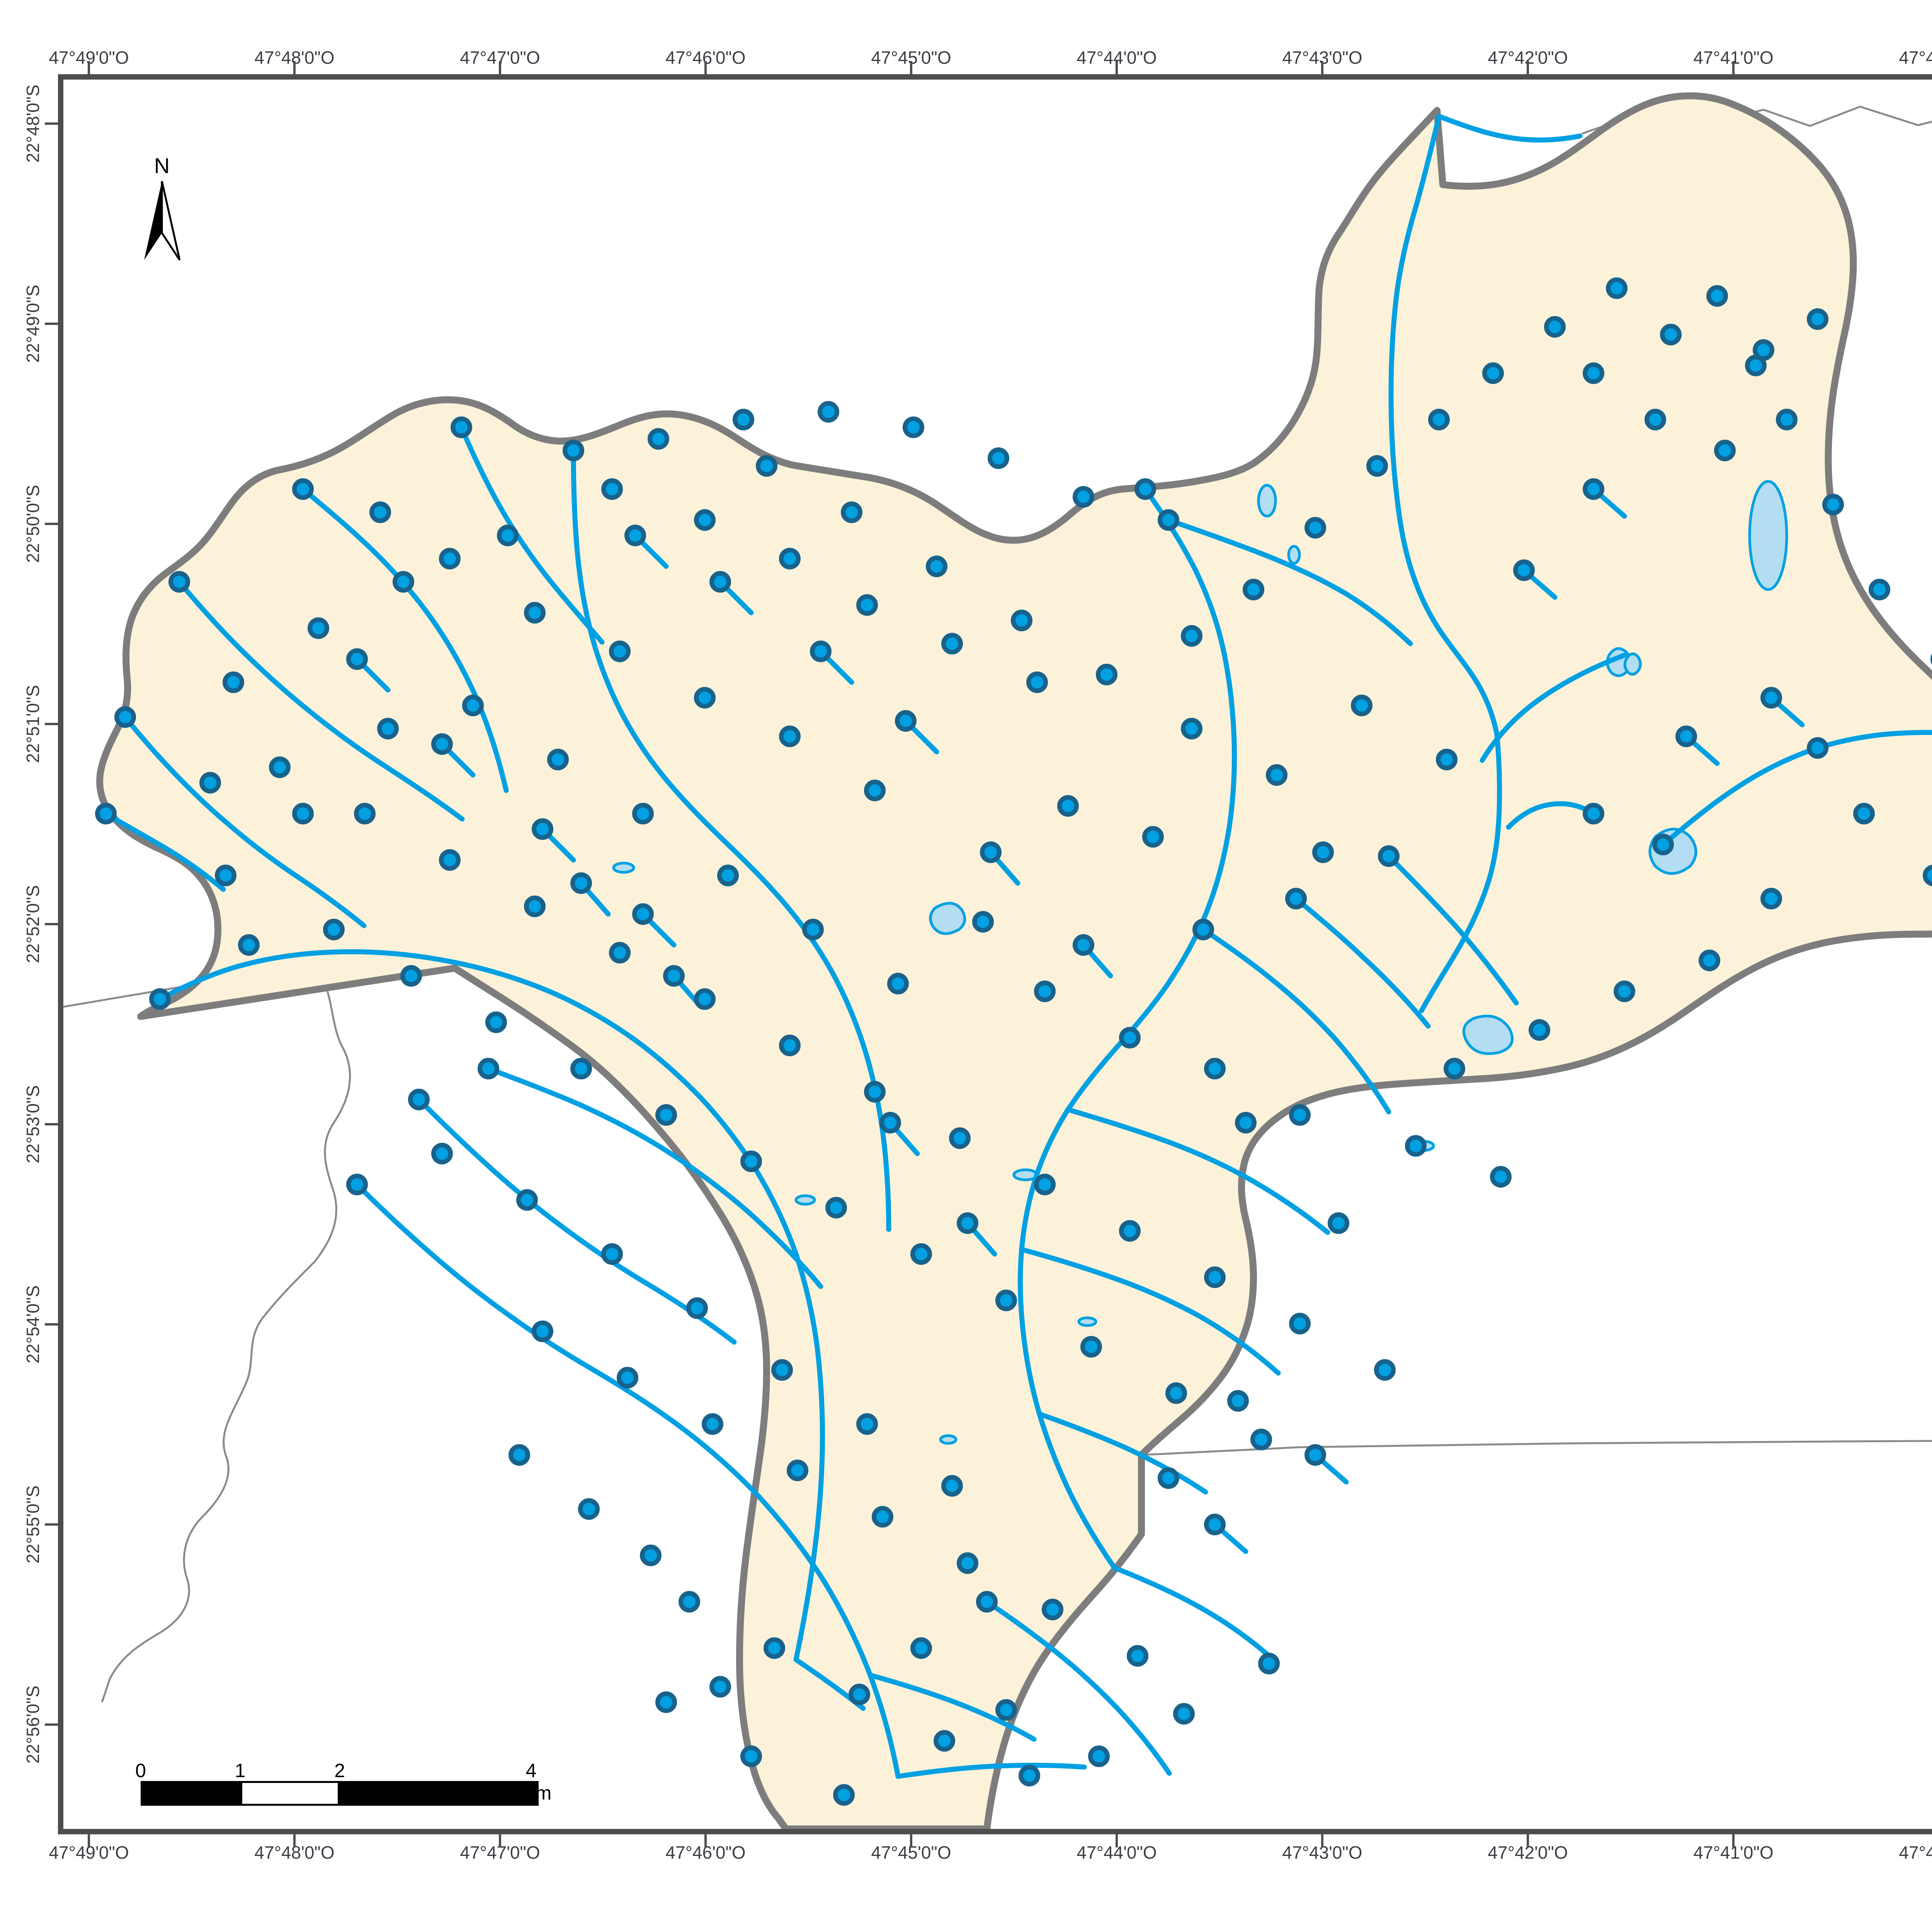 This screenshot has width=1932, height=1917. I want to click on scale-bar: 0 1 2 4 km, so click(343, 1783).